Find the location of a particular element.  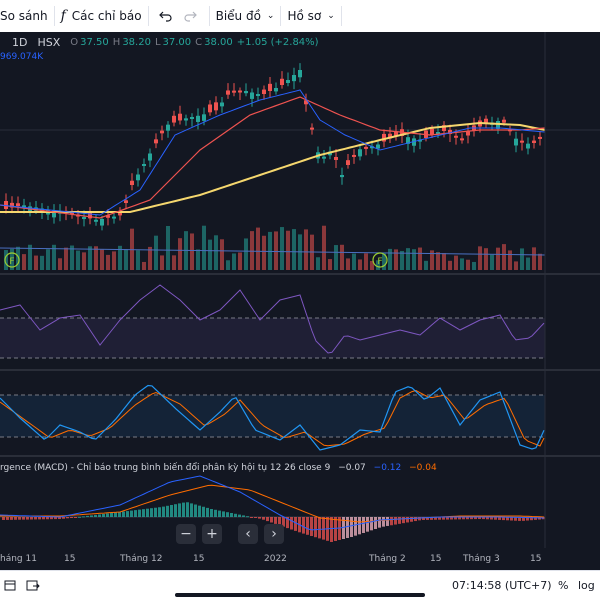

profile-dropdown: Hồ sơ ⌄ is located at coordinates (310, 16).